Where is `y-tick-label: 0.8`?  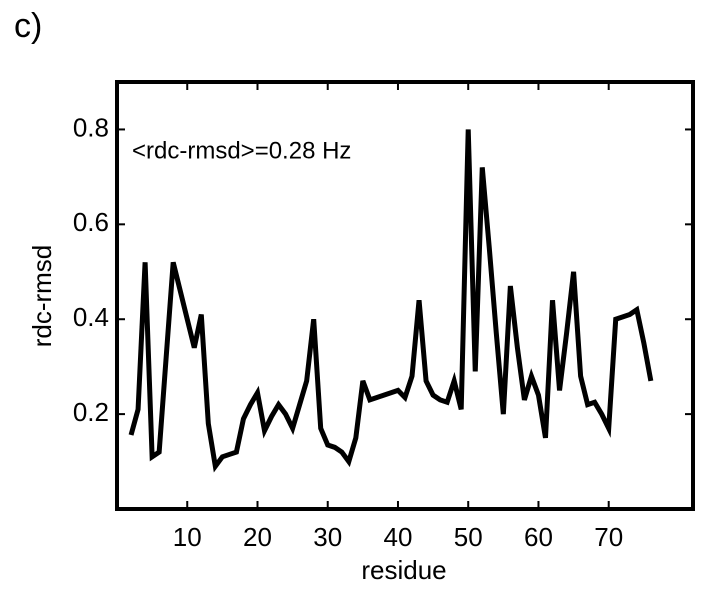
y-tick-label: 0.8 is located at coordinates (91, 127).